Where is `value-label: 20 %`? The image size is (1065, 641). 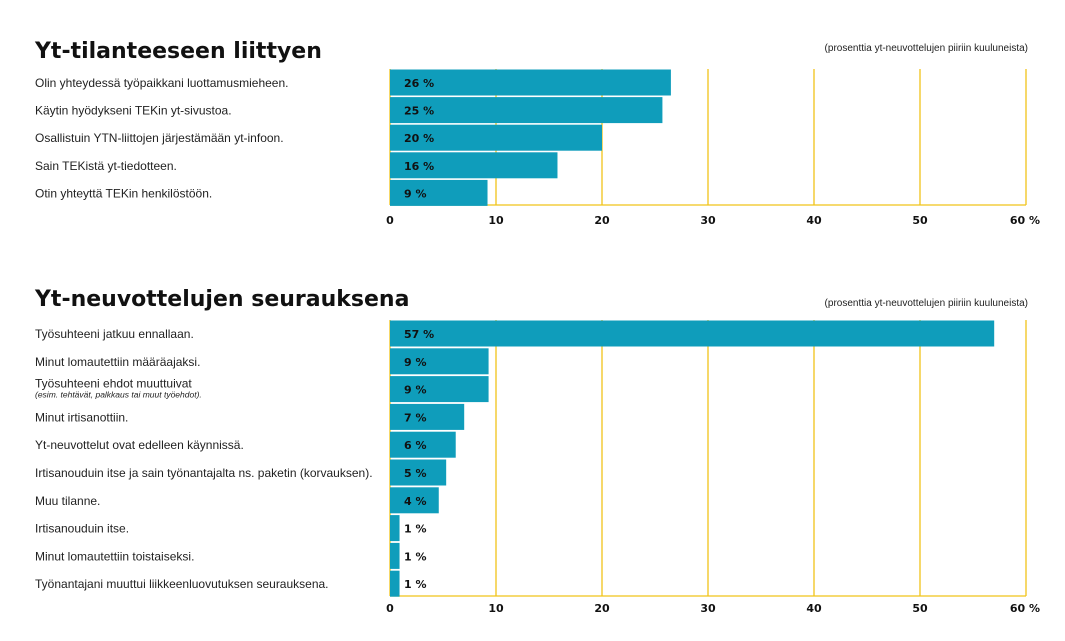 value-label: 20 % is located at coordinates (419, 138).